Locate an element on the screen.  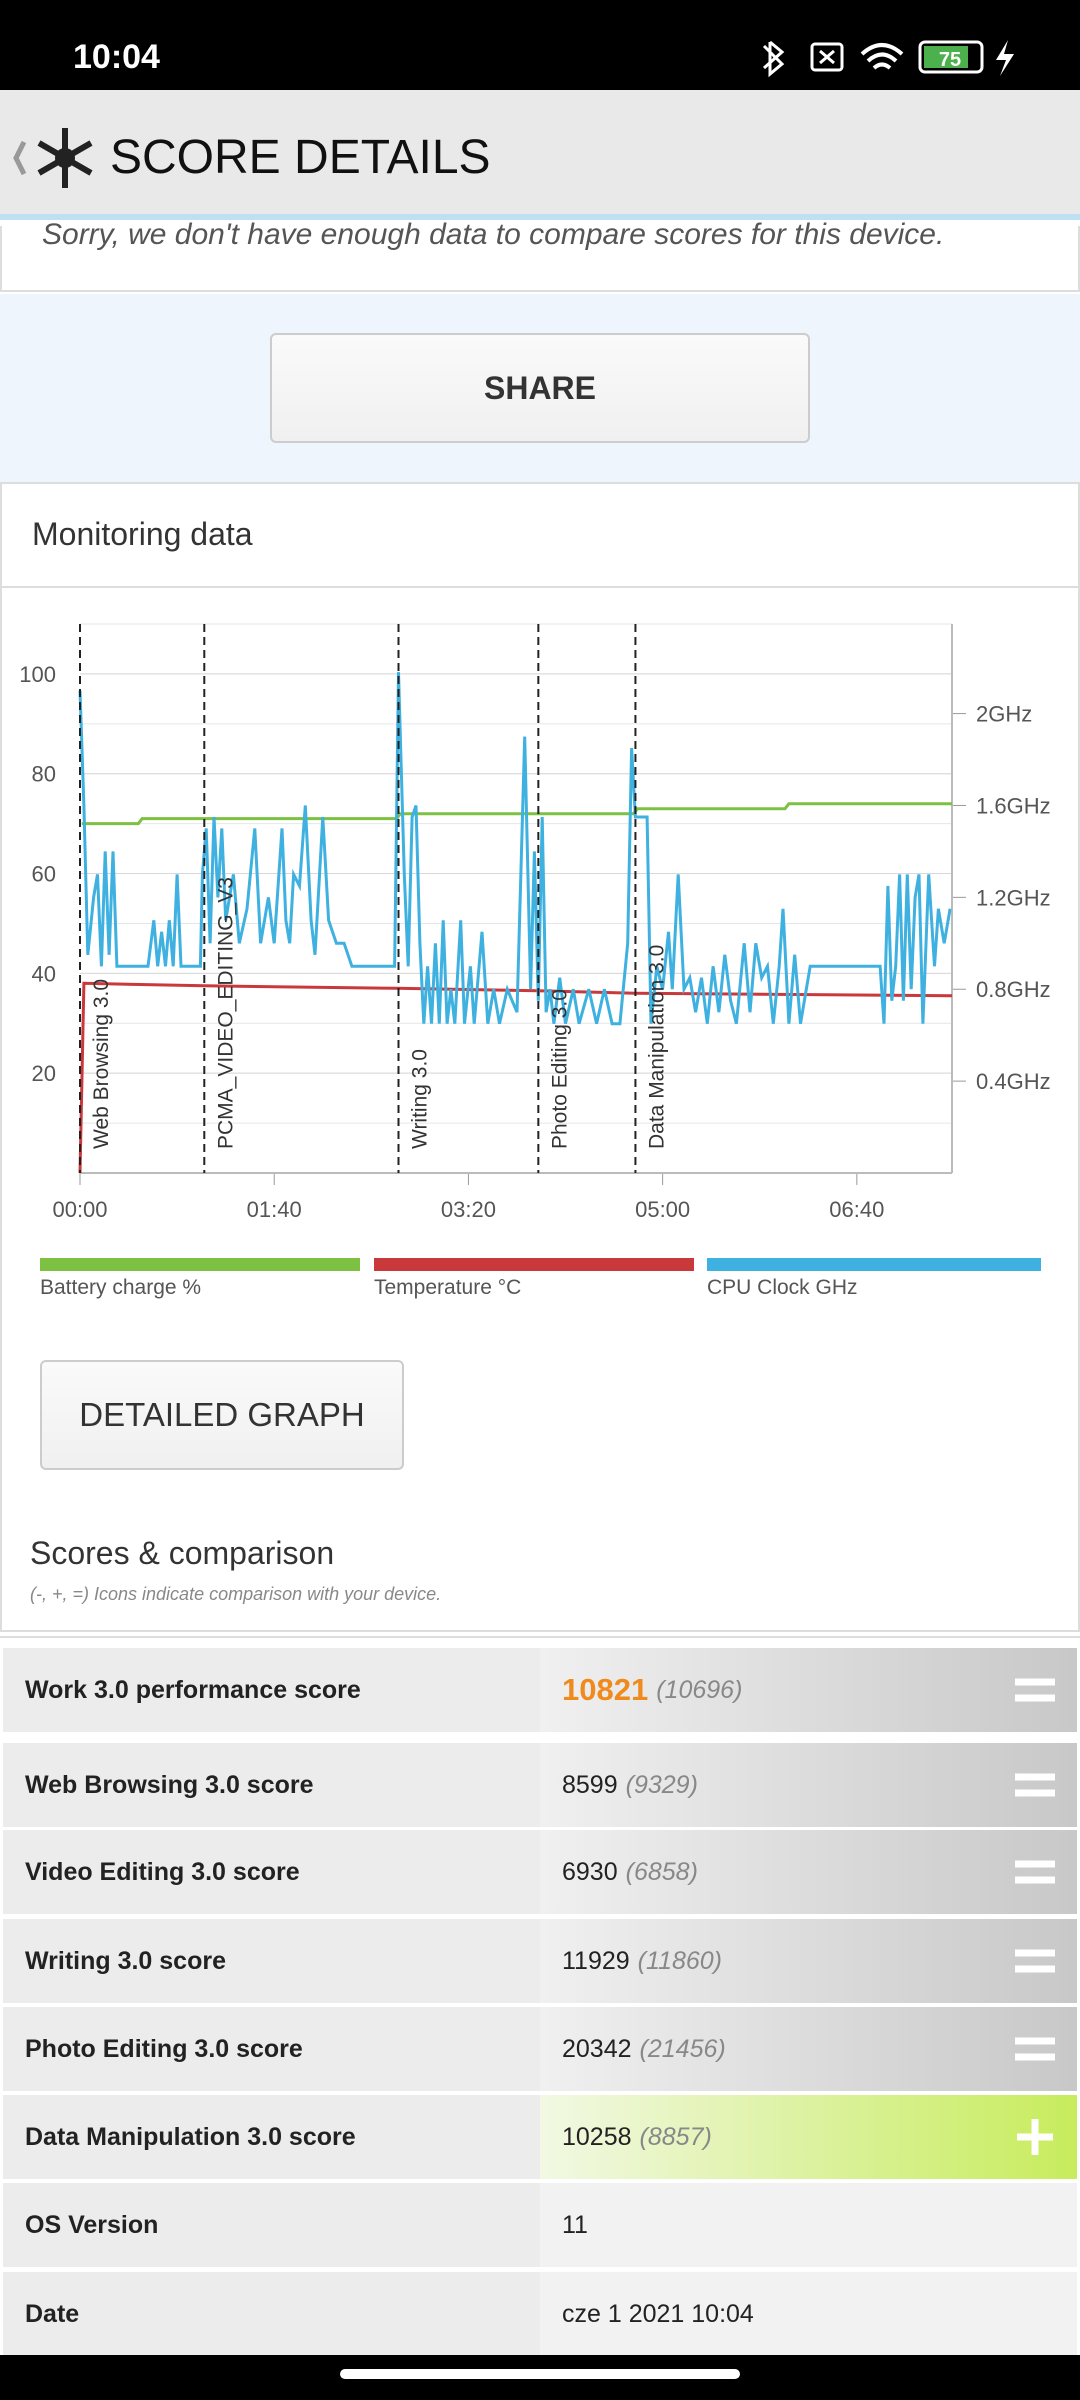
x-tick-label: 05:00 is located at coordinates (662, 1209).